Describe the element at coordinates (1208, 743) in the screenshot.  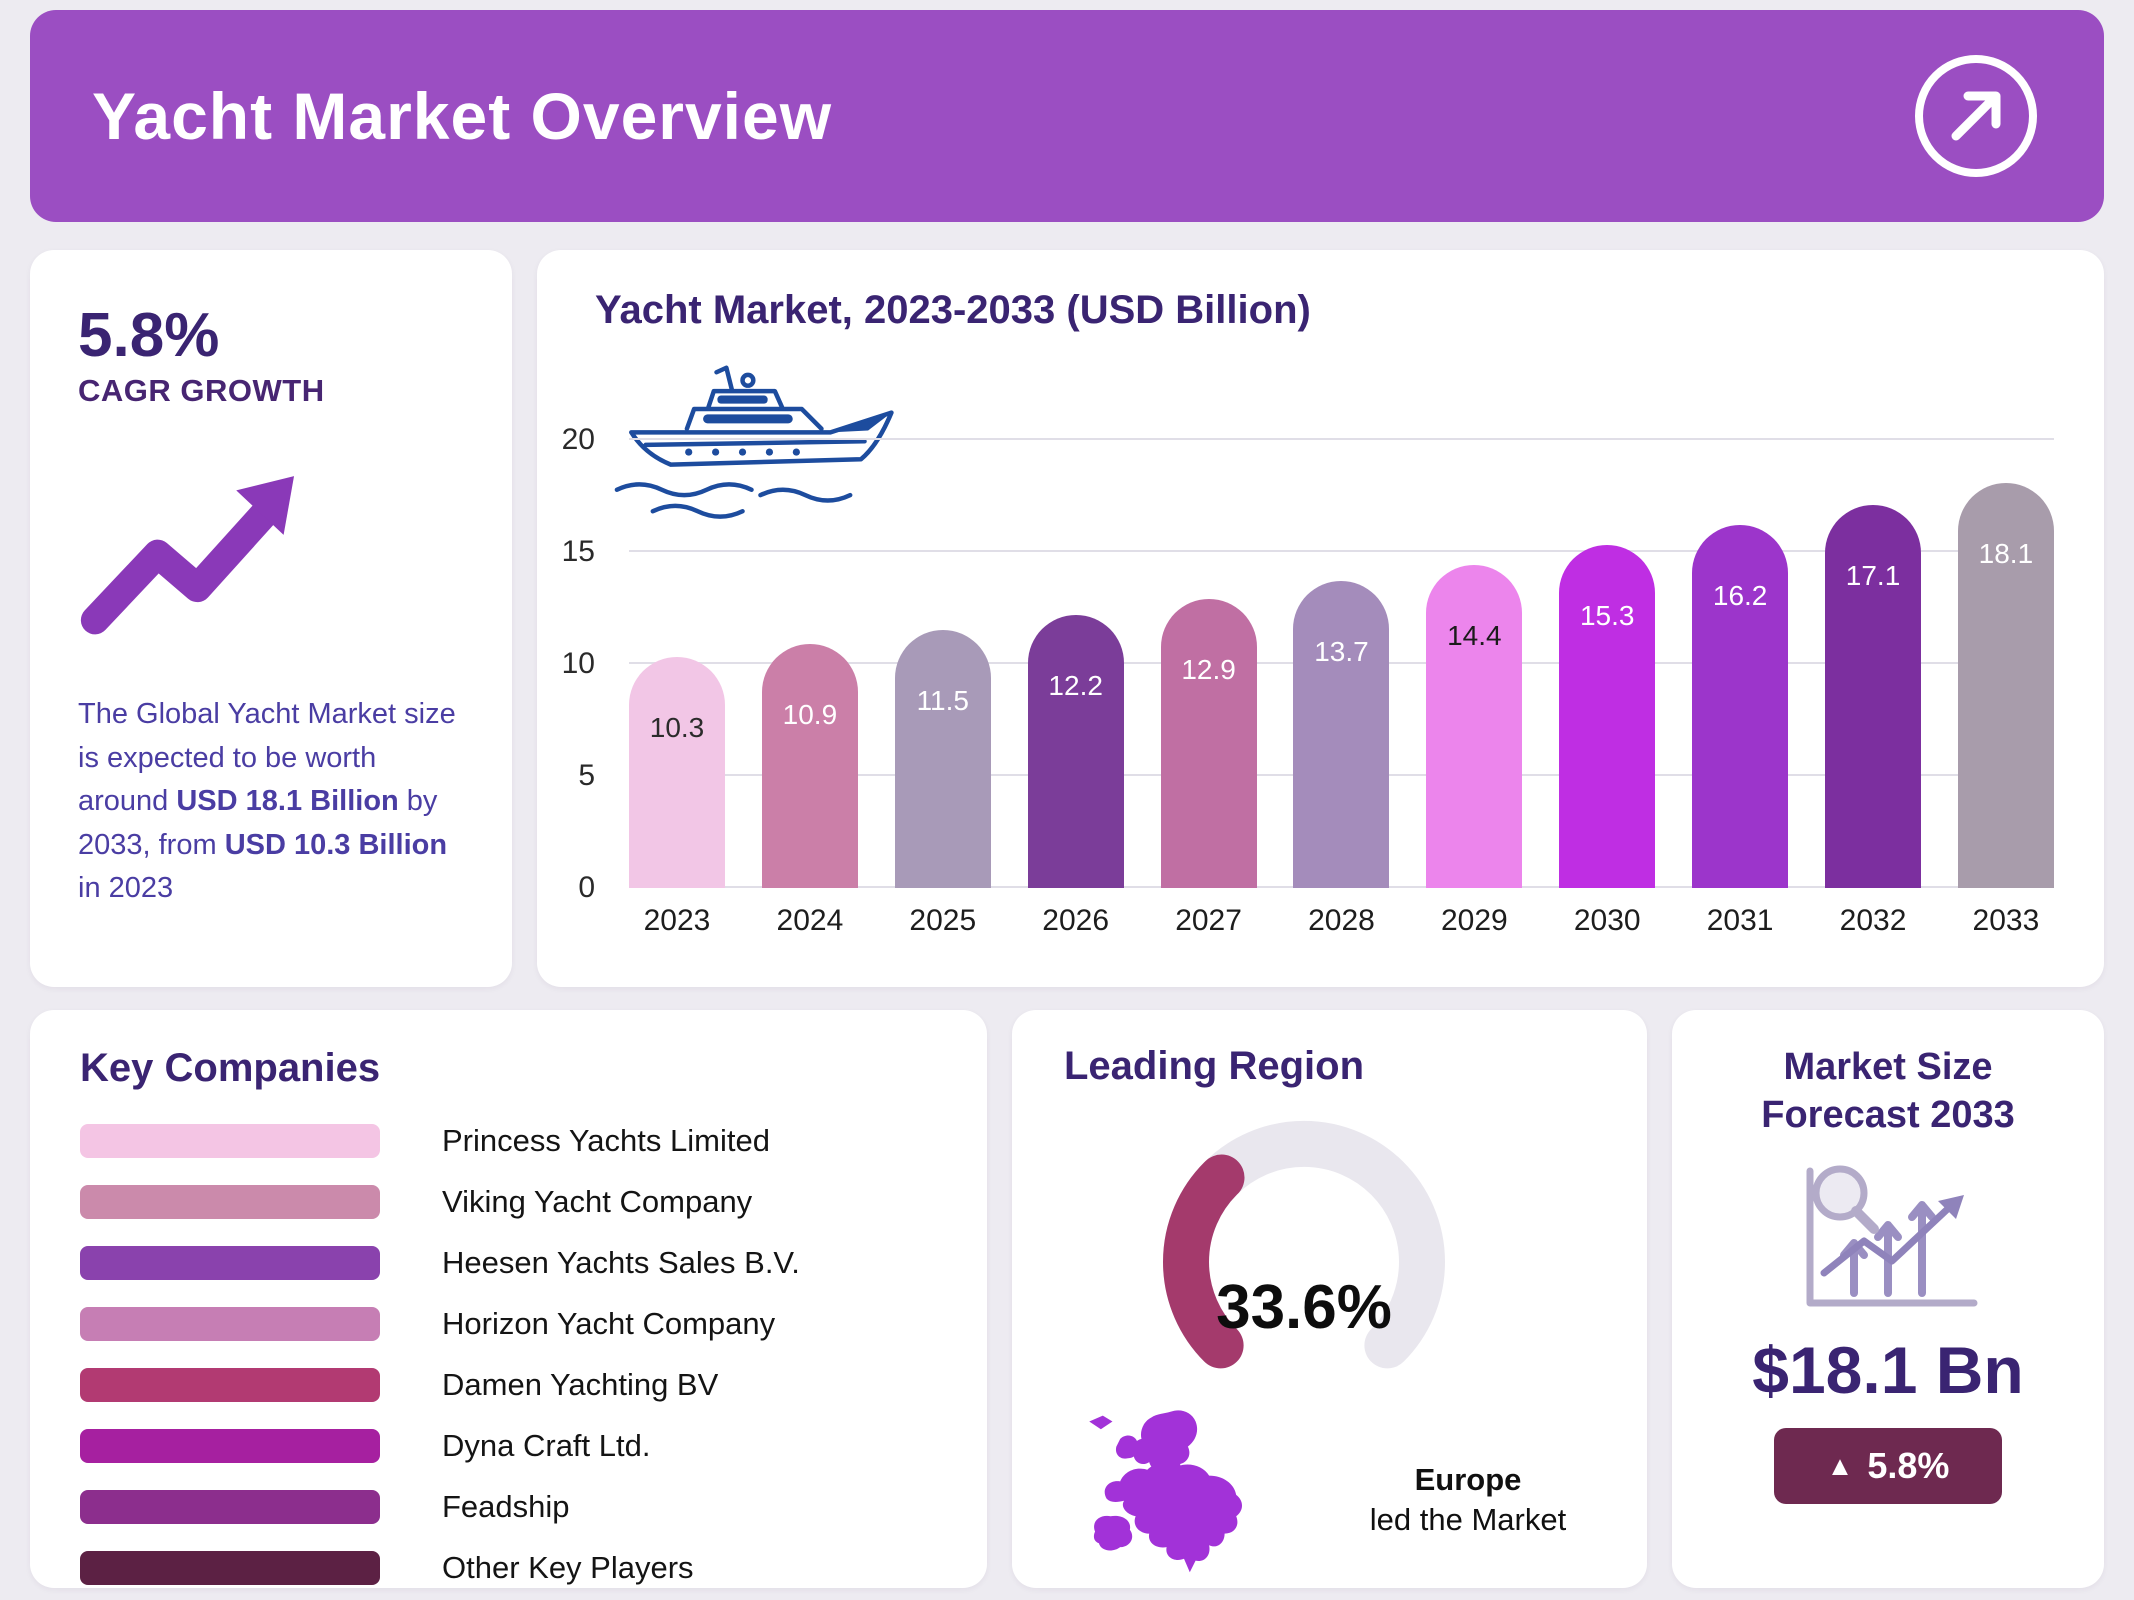
I see `chart-bar: 12.9` at that location.